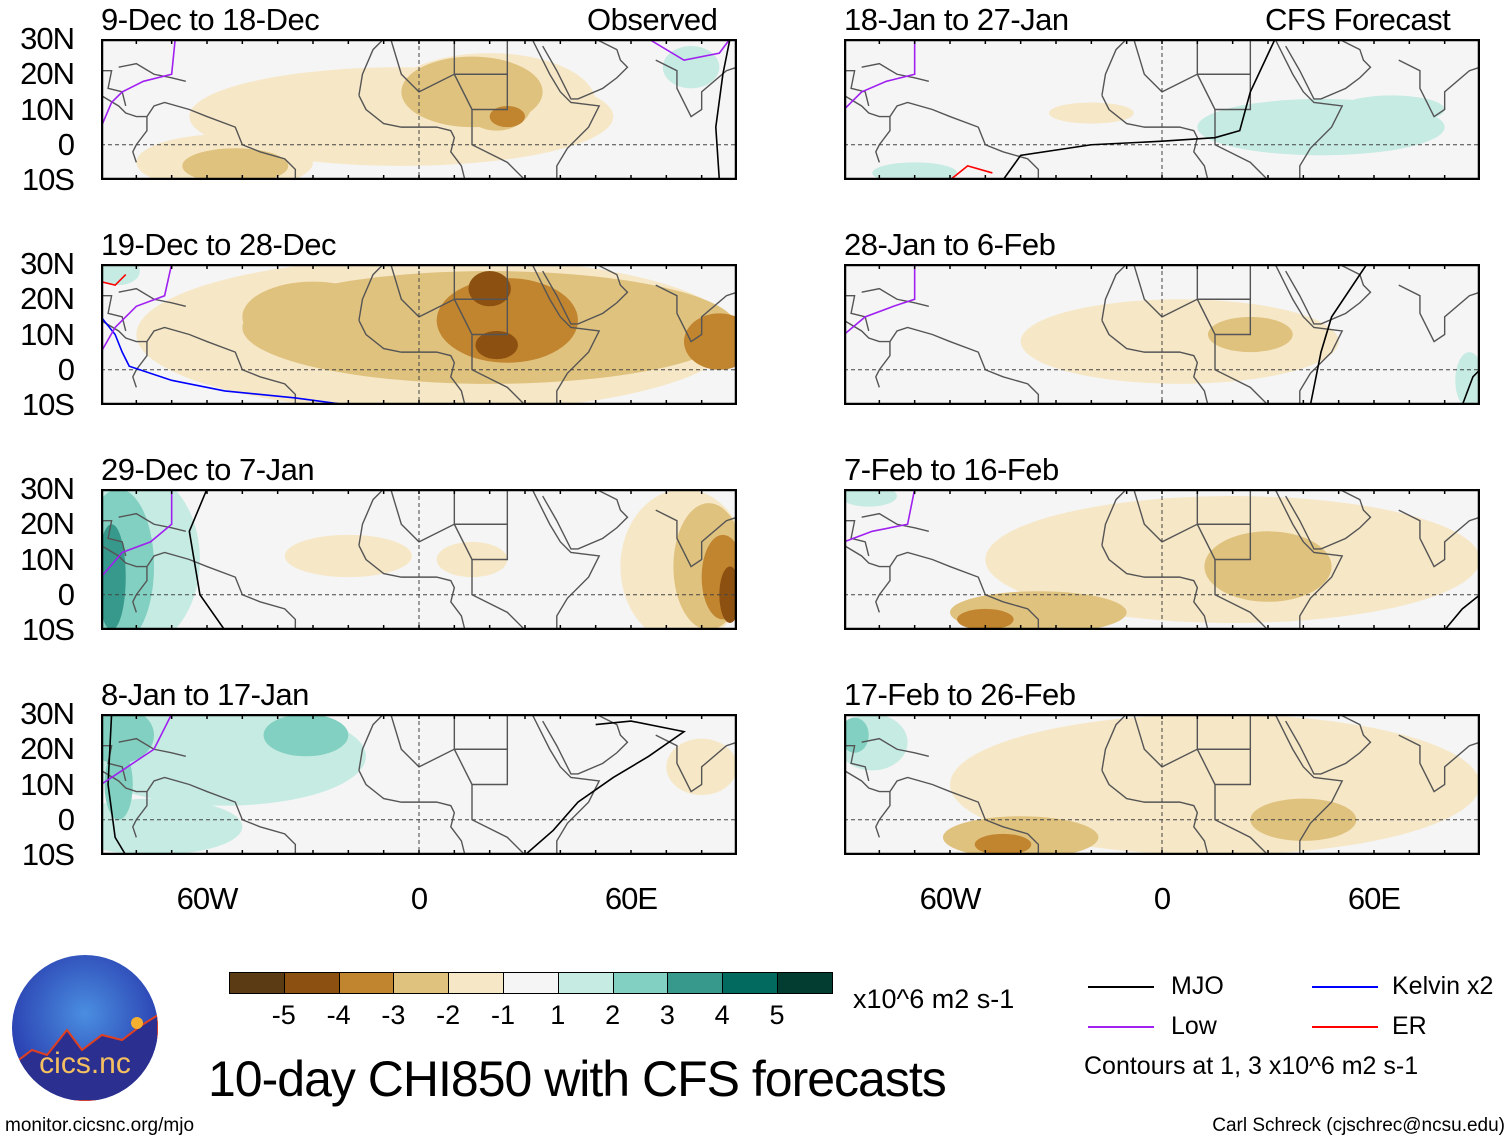 This screenshot has width=1510, height=1142. Describe the element at coordinates (218, 244) in the screenshot. I see `panel-title: 19-Dec to 28-Dec` at that location.